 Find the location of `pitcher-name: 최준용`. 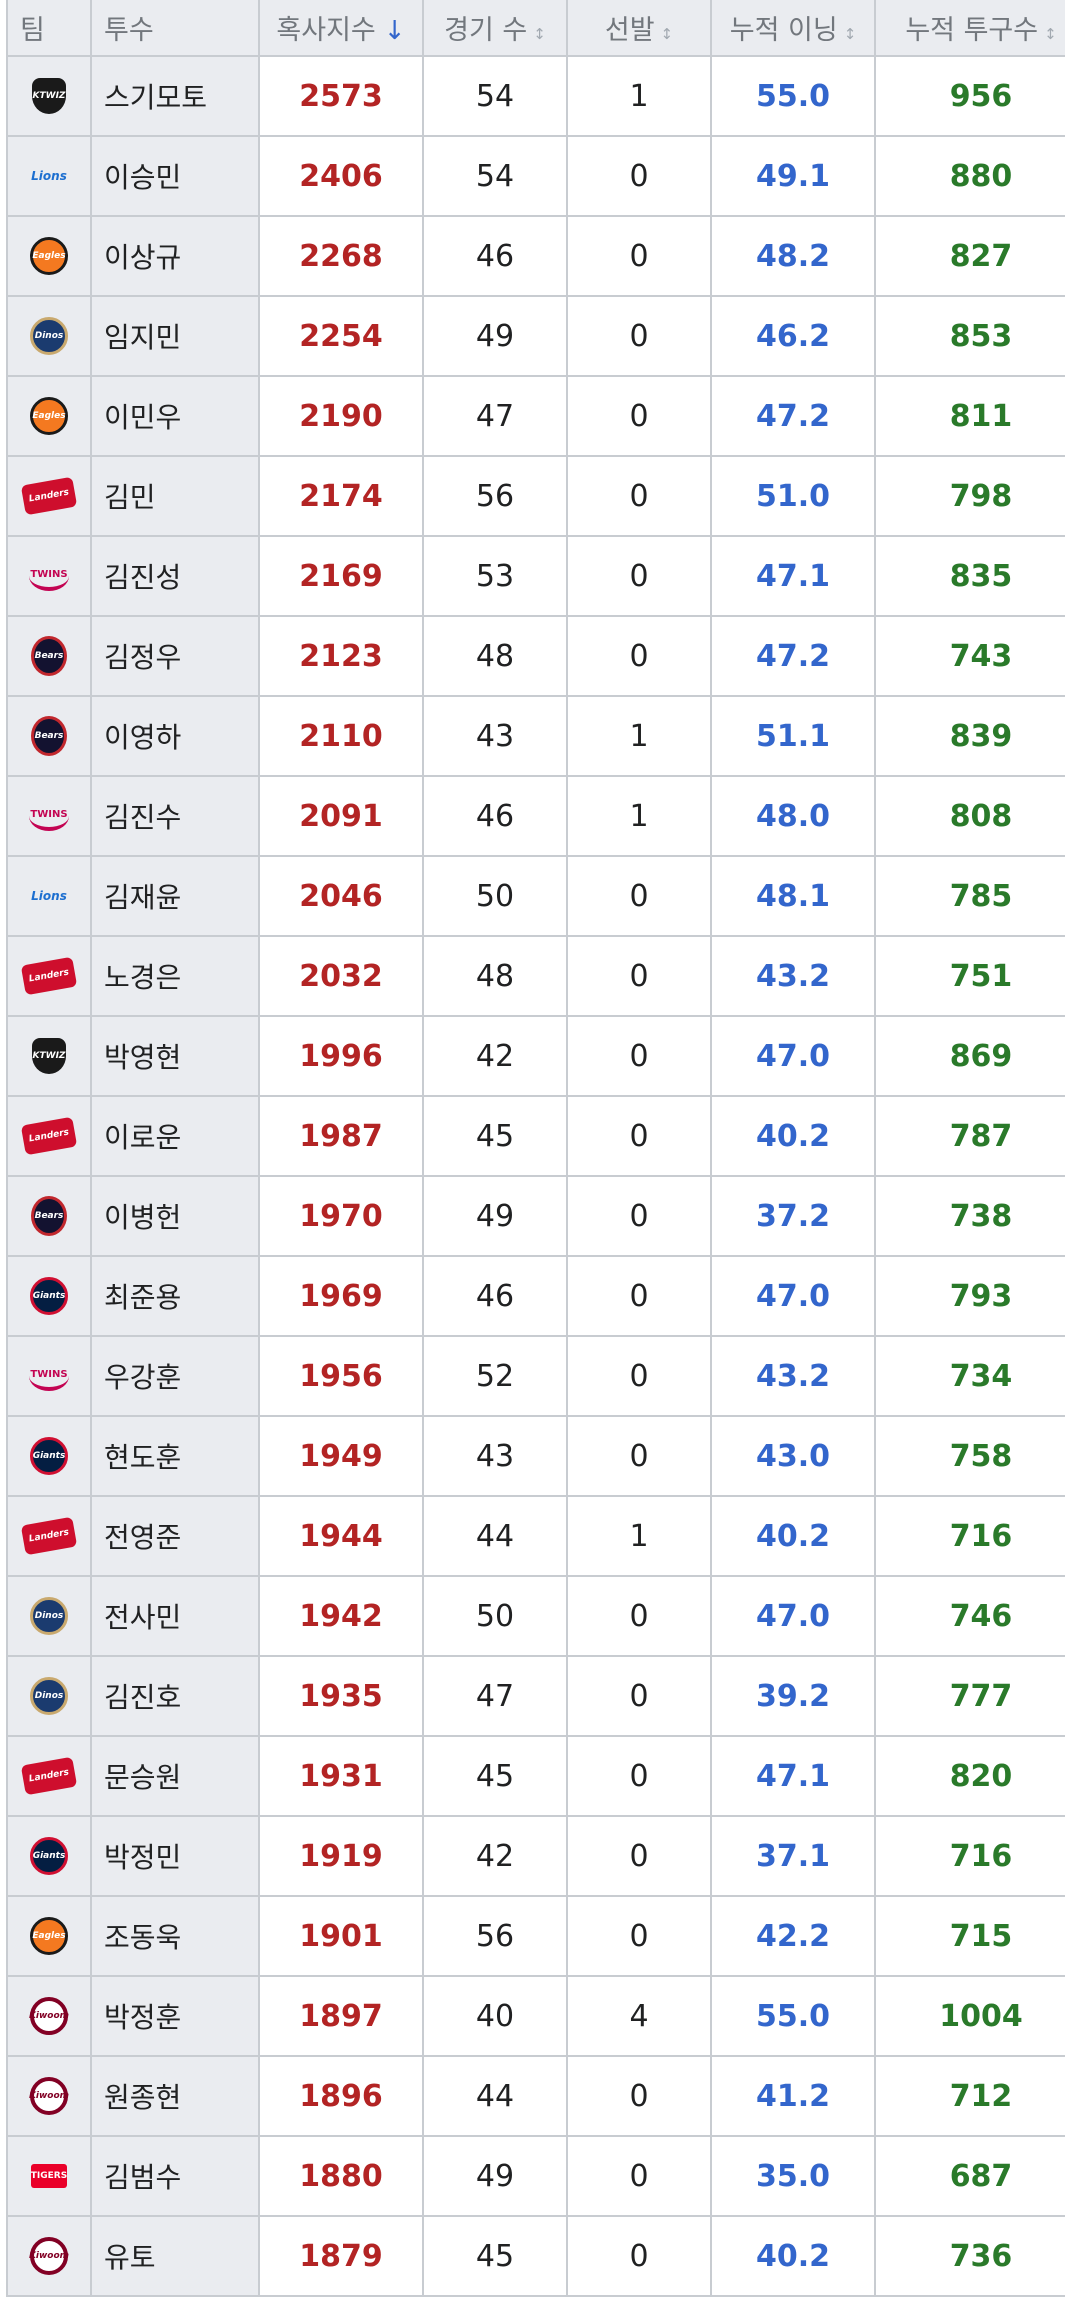

pitcher-name: 최준용 is located at coordinates (175, 1296).